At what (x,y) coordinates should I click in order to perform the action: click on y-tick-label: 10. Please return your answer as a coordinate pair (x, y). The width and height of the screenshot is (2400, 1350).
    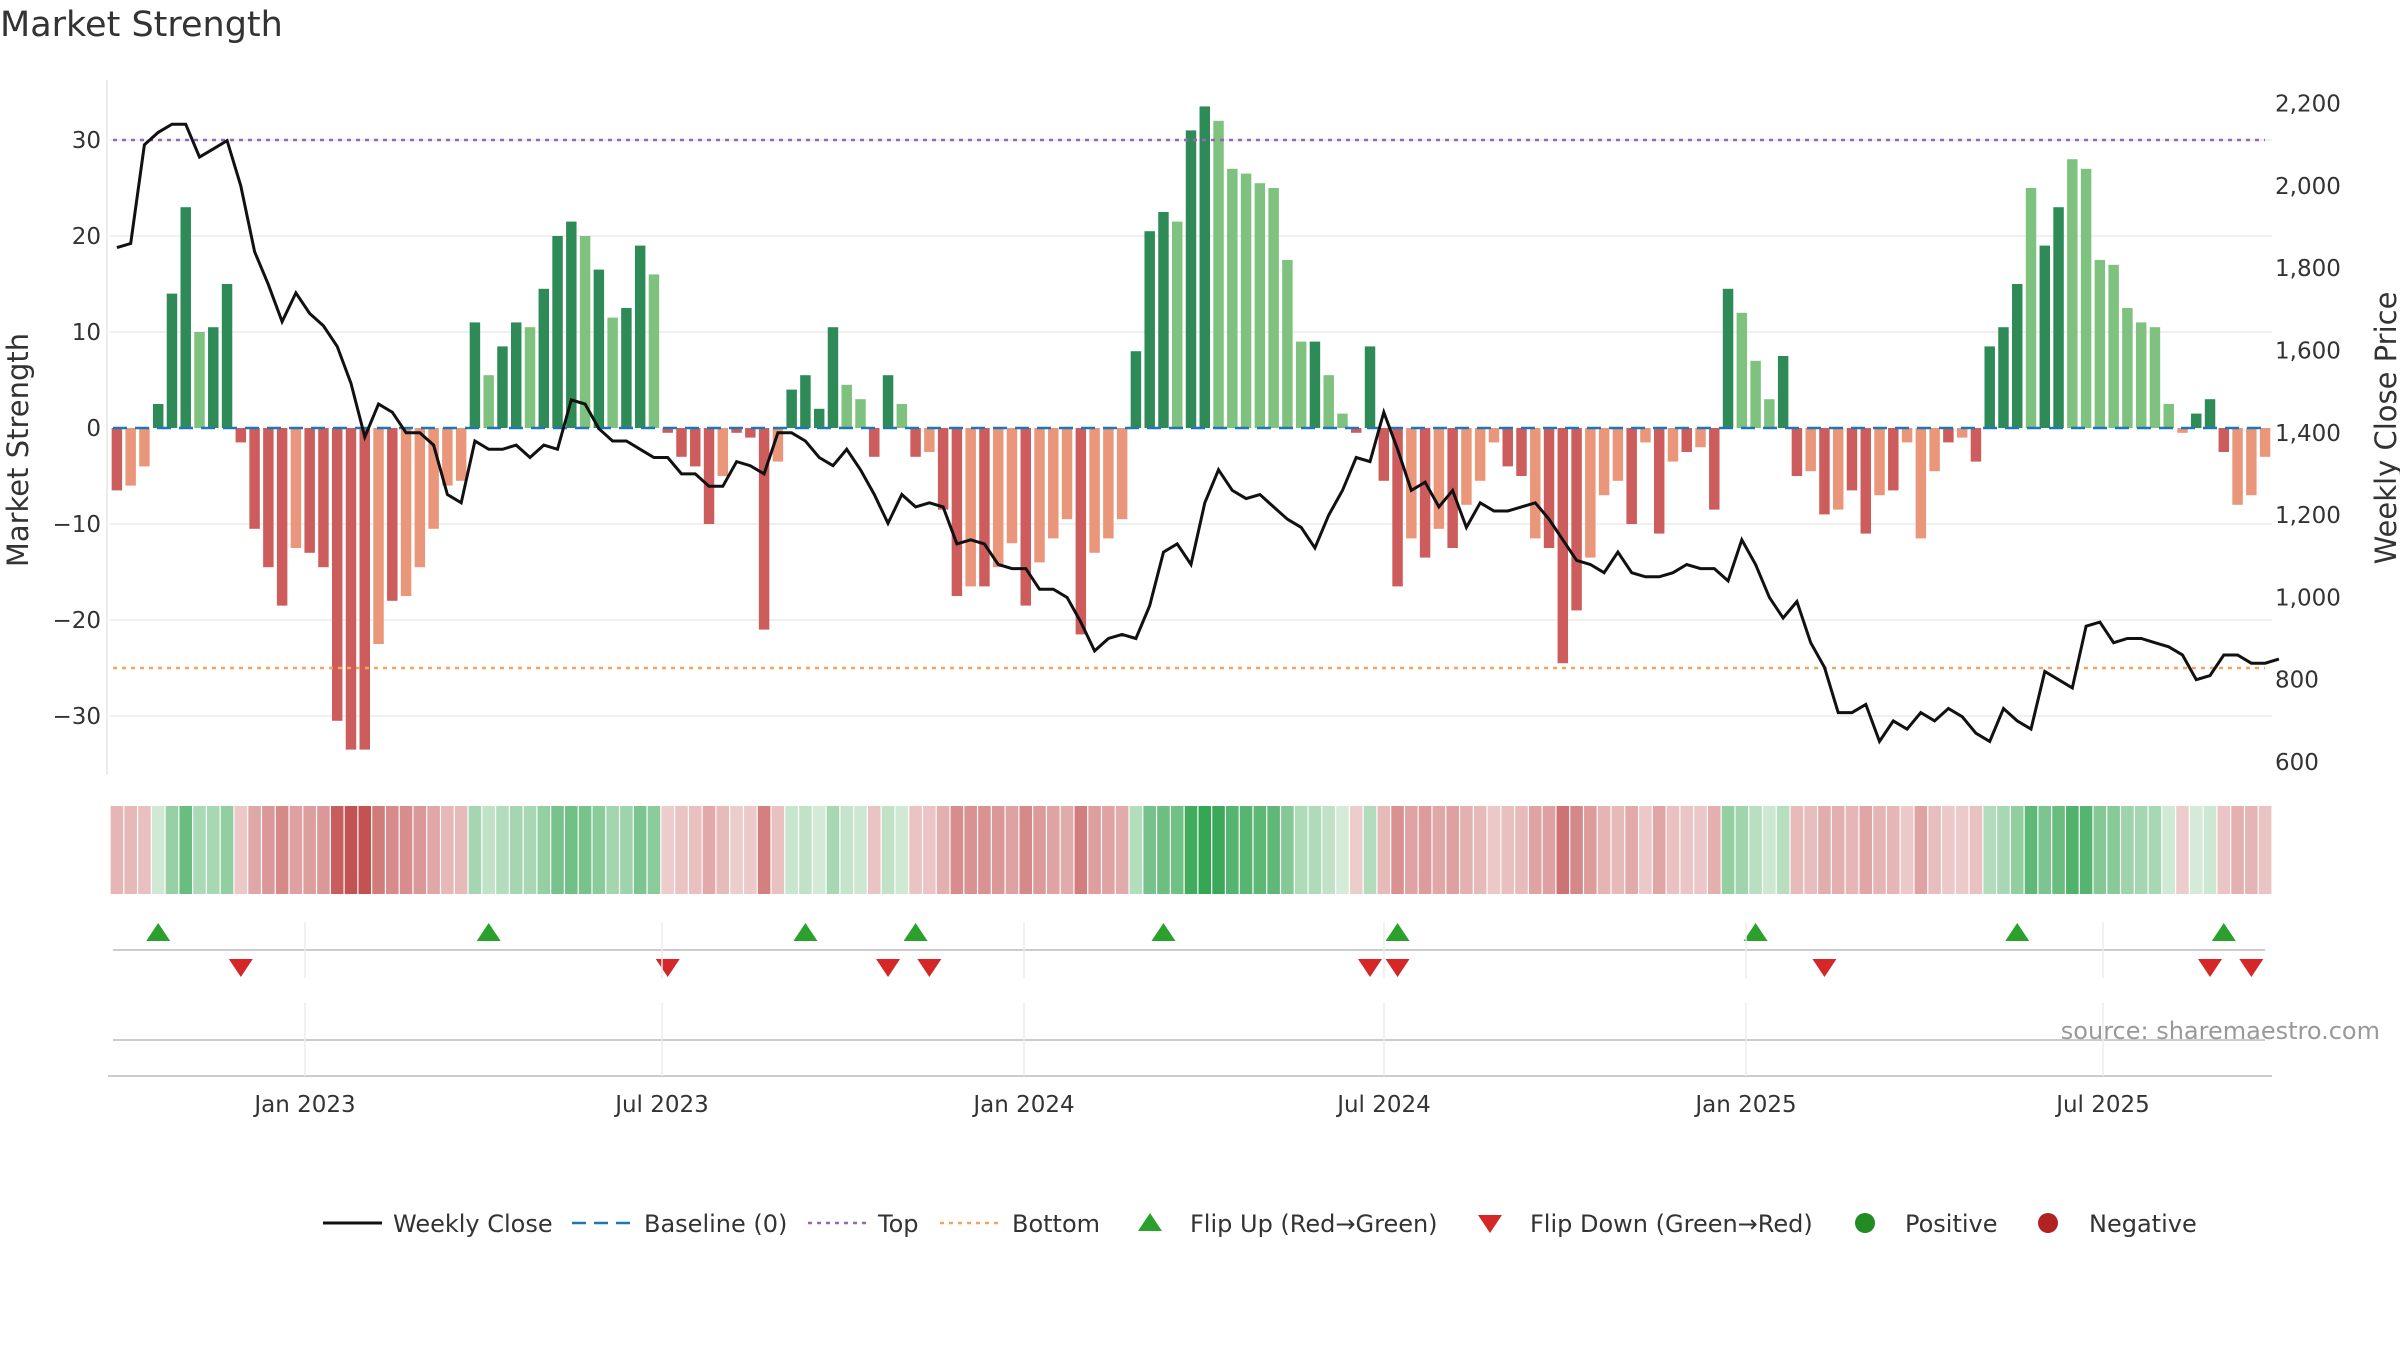
    Looking at the image, I should click on (86, 333).